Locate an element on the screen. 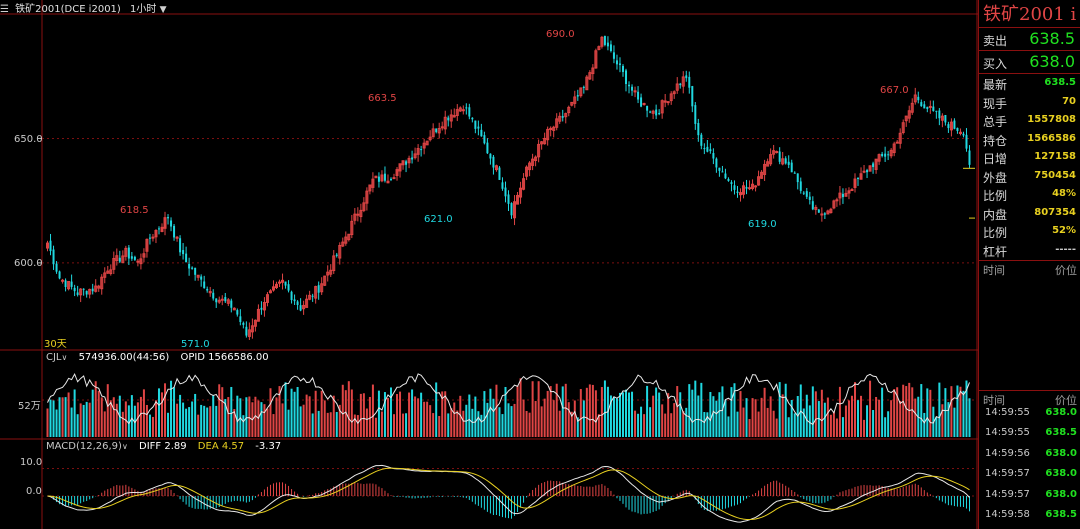  tick-row: 14:59:58 638.5 is located at coordinates (1029, 515).